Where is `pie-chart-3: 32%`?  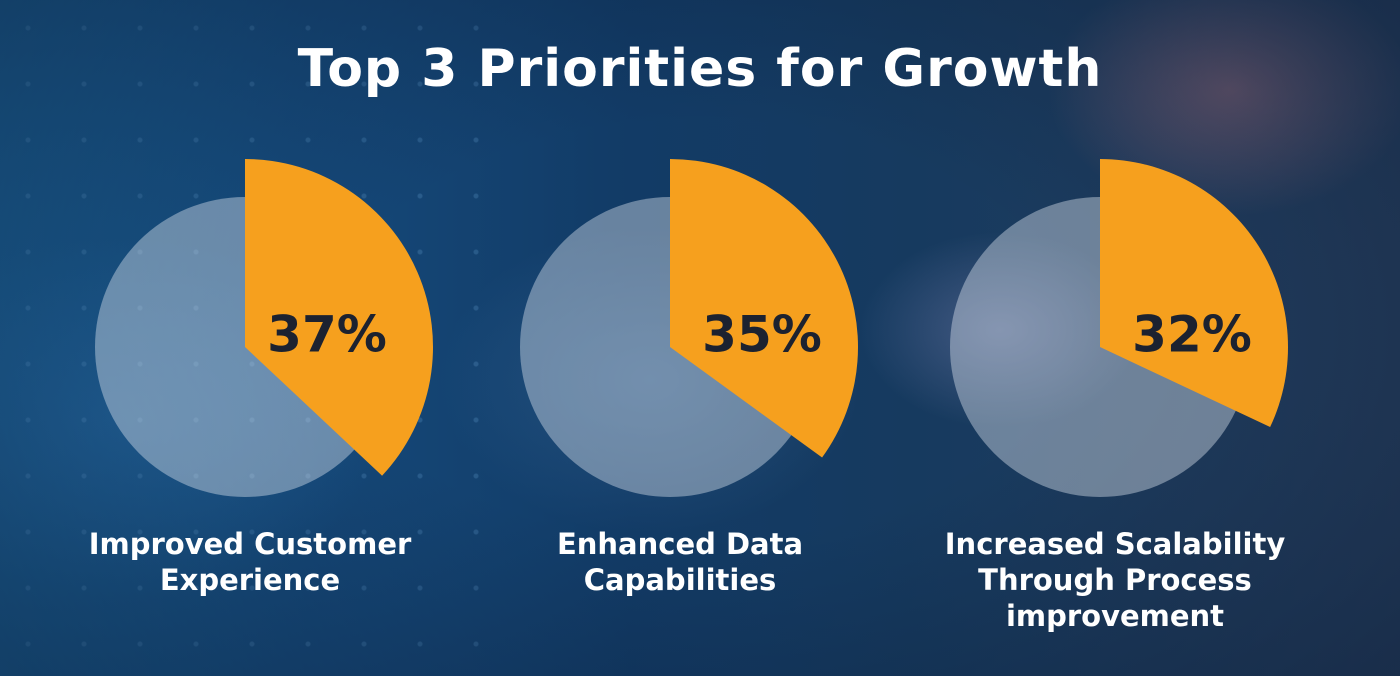
pie-chart-3: 32% is located at coordinates (1119, 328).